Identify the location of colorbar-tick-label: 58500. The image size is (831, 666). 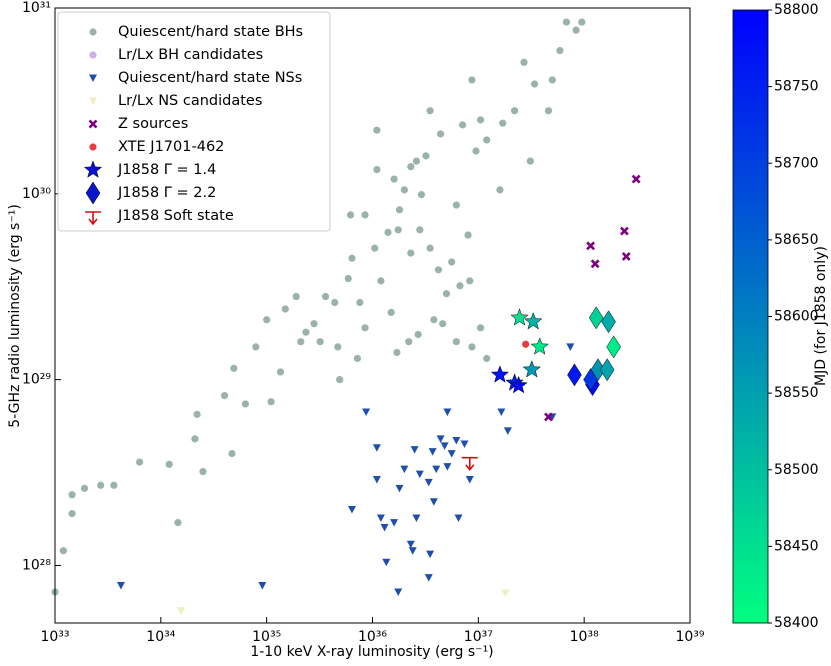
(796, 470).